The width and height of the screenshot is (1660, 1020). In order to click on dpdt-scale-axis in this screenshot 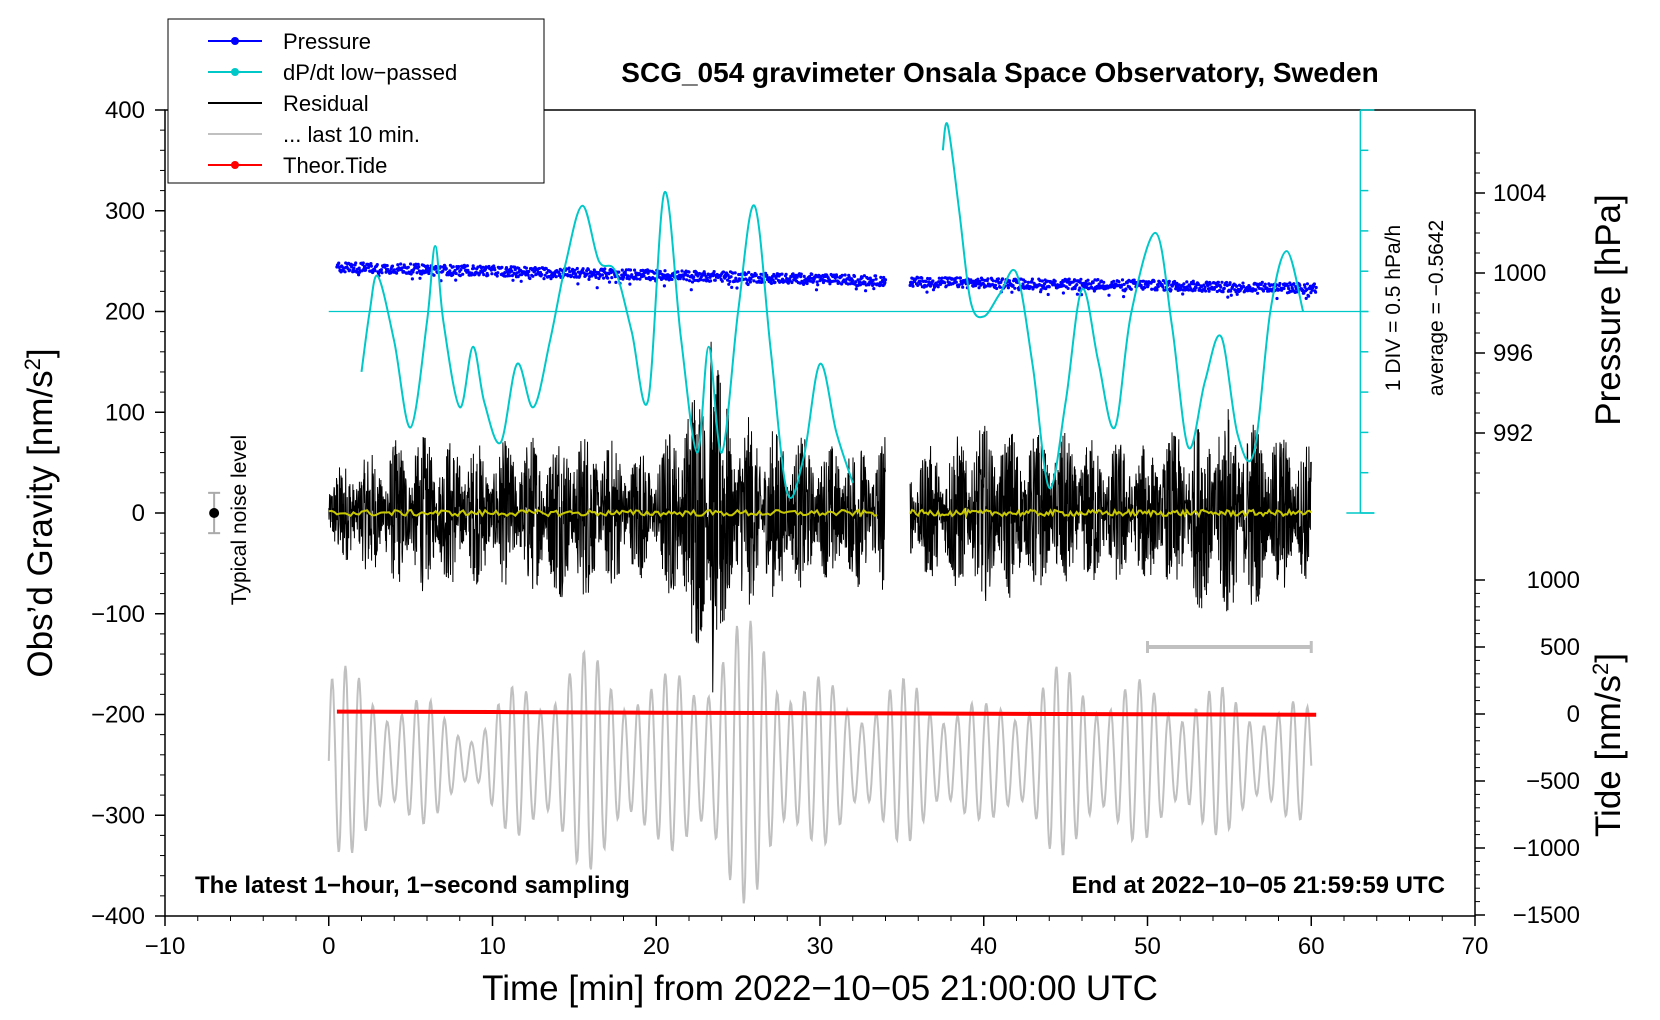, I will do `click(1360, 311)`.